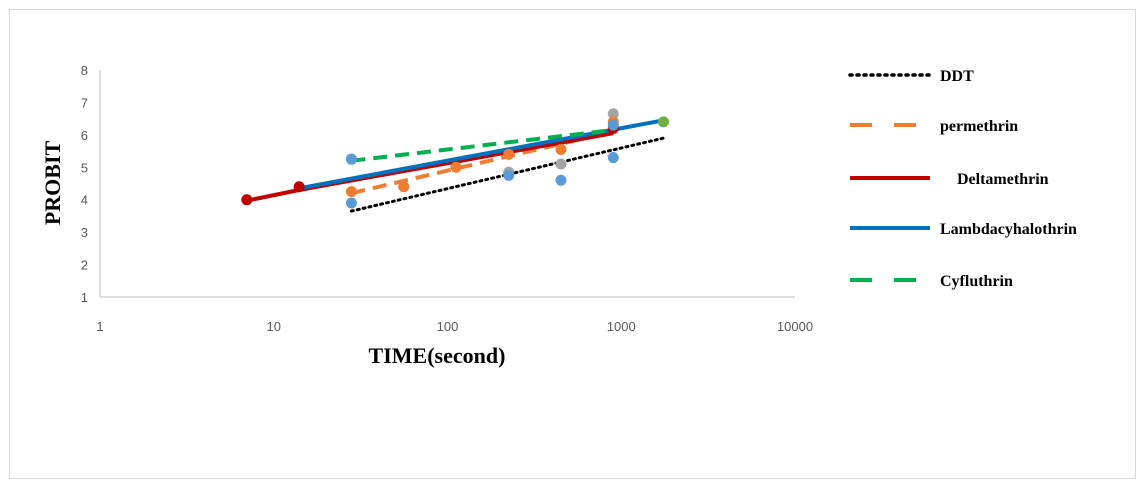 The width and height of the screenshot is (1145, 479). I want to click on trendline-ddt, so click(507, 174).